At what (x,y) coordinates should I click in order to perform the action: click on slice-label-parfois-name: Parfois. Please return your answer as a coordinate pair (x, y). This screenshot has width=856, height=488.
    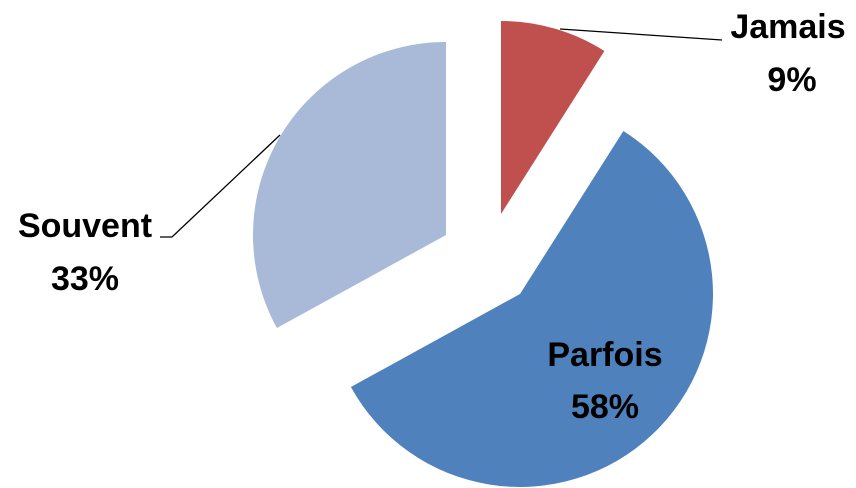
    Looking at the image, I should click on (604, 355).